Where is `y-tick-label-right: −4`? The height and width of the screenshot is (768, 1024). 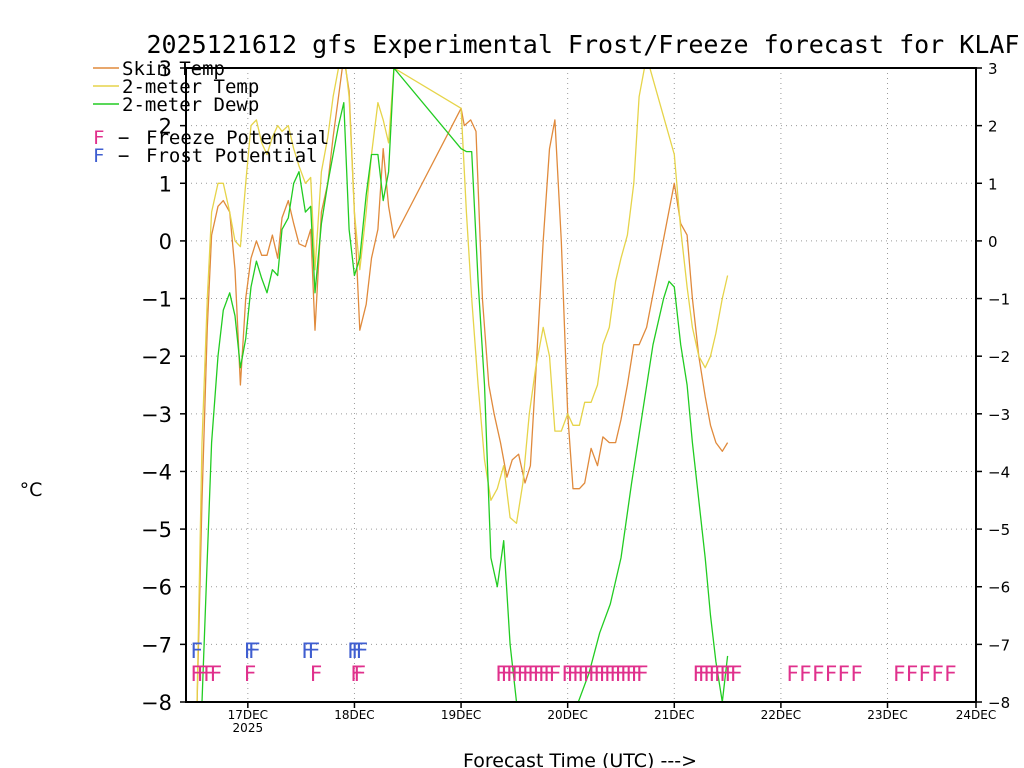 y-tick-label-right: −4 is located at coordinates (999, 472).